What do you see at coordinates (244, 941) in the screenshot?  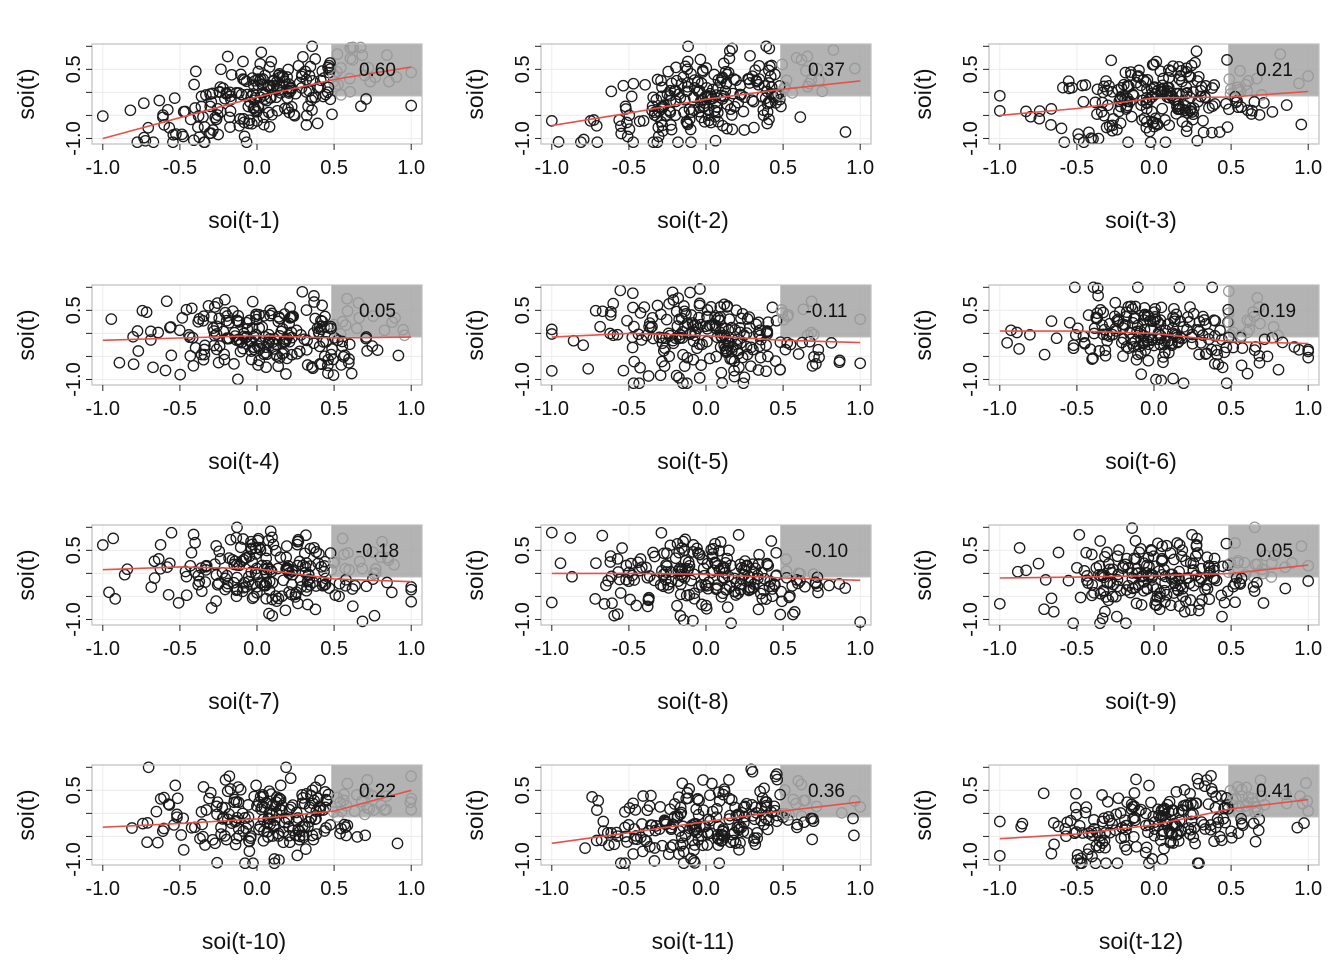 I see `x-axis-title: soi(t-10)` at bounding box center [244, 941].